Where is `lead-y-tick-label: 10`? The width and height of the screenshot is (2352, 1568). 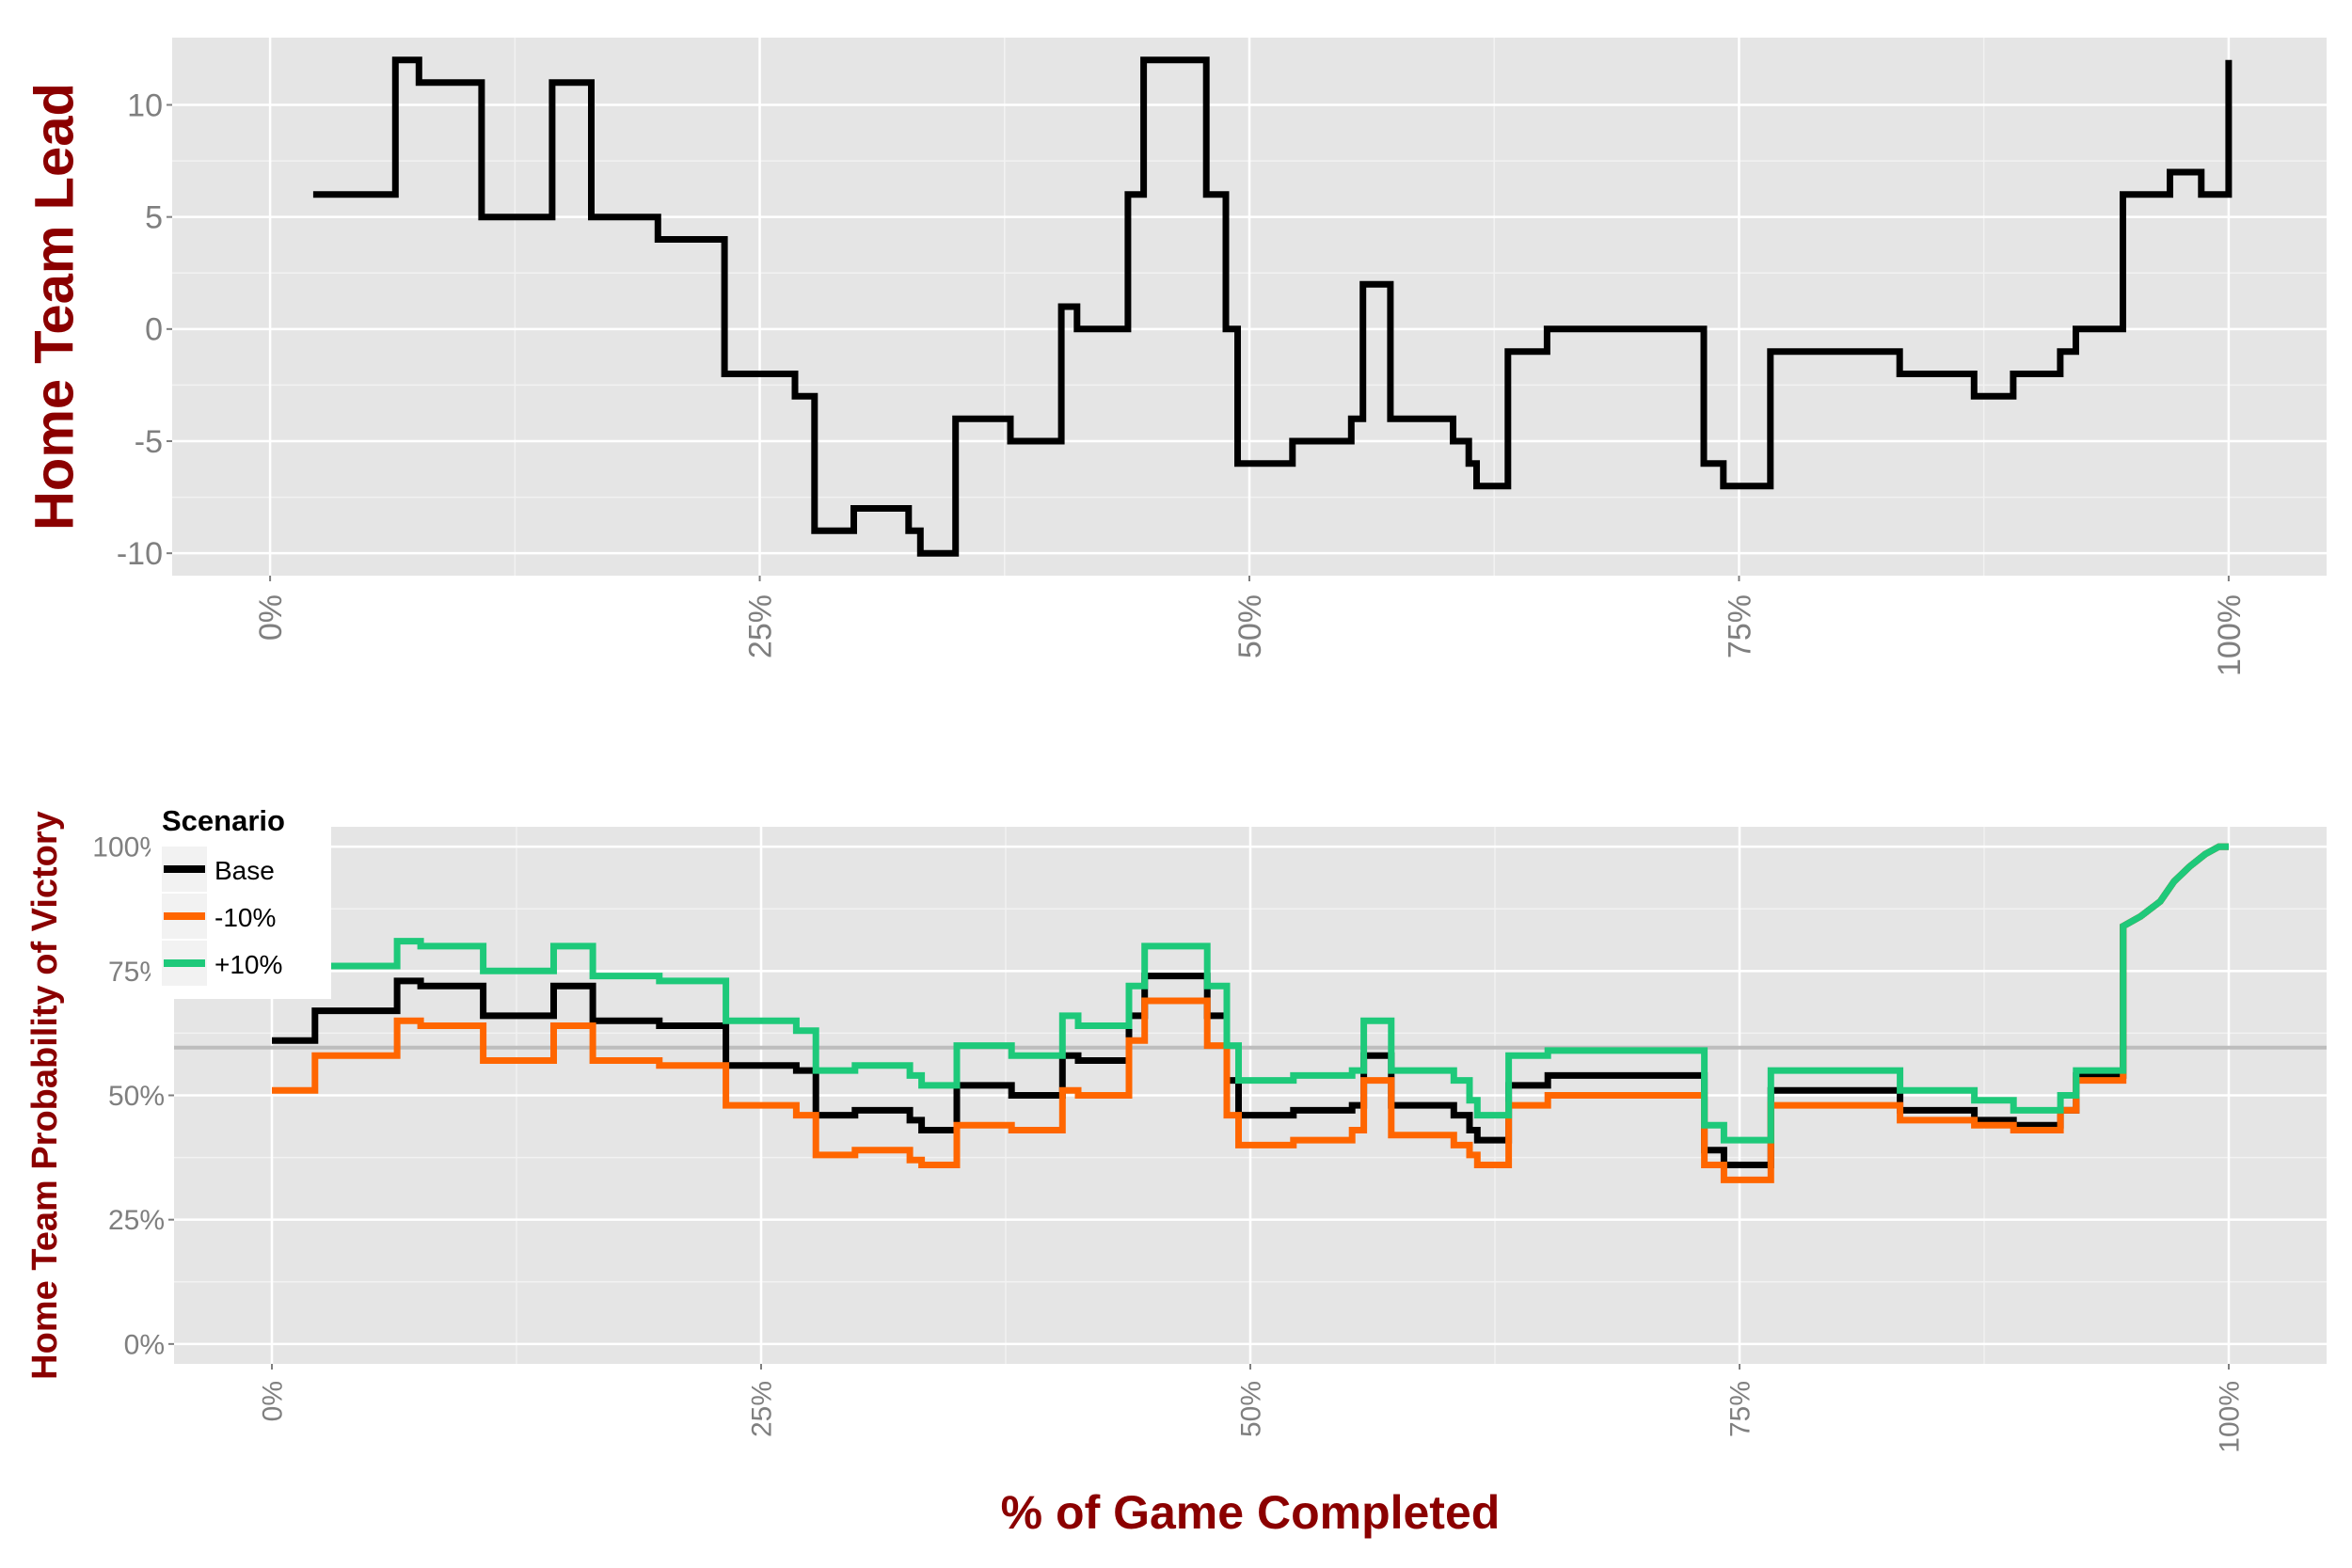
lead-y-tick-label: 10 is located at coordinates (145, 105).